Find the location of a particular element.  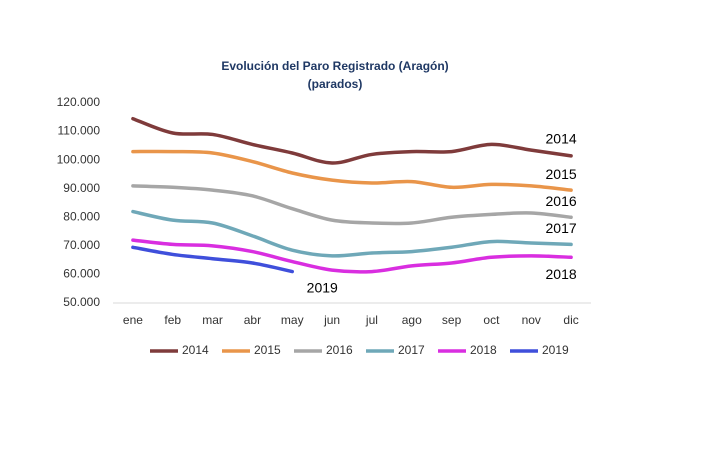

x-tick-label: sep is located at coordinates (452, 320).